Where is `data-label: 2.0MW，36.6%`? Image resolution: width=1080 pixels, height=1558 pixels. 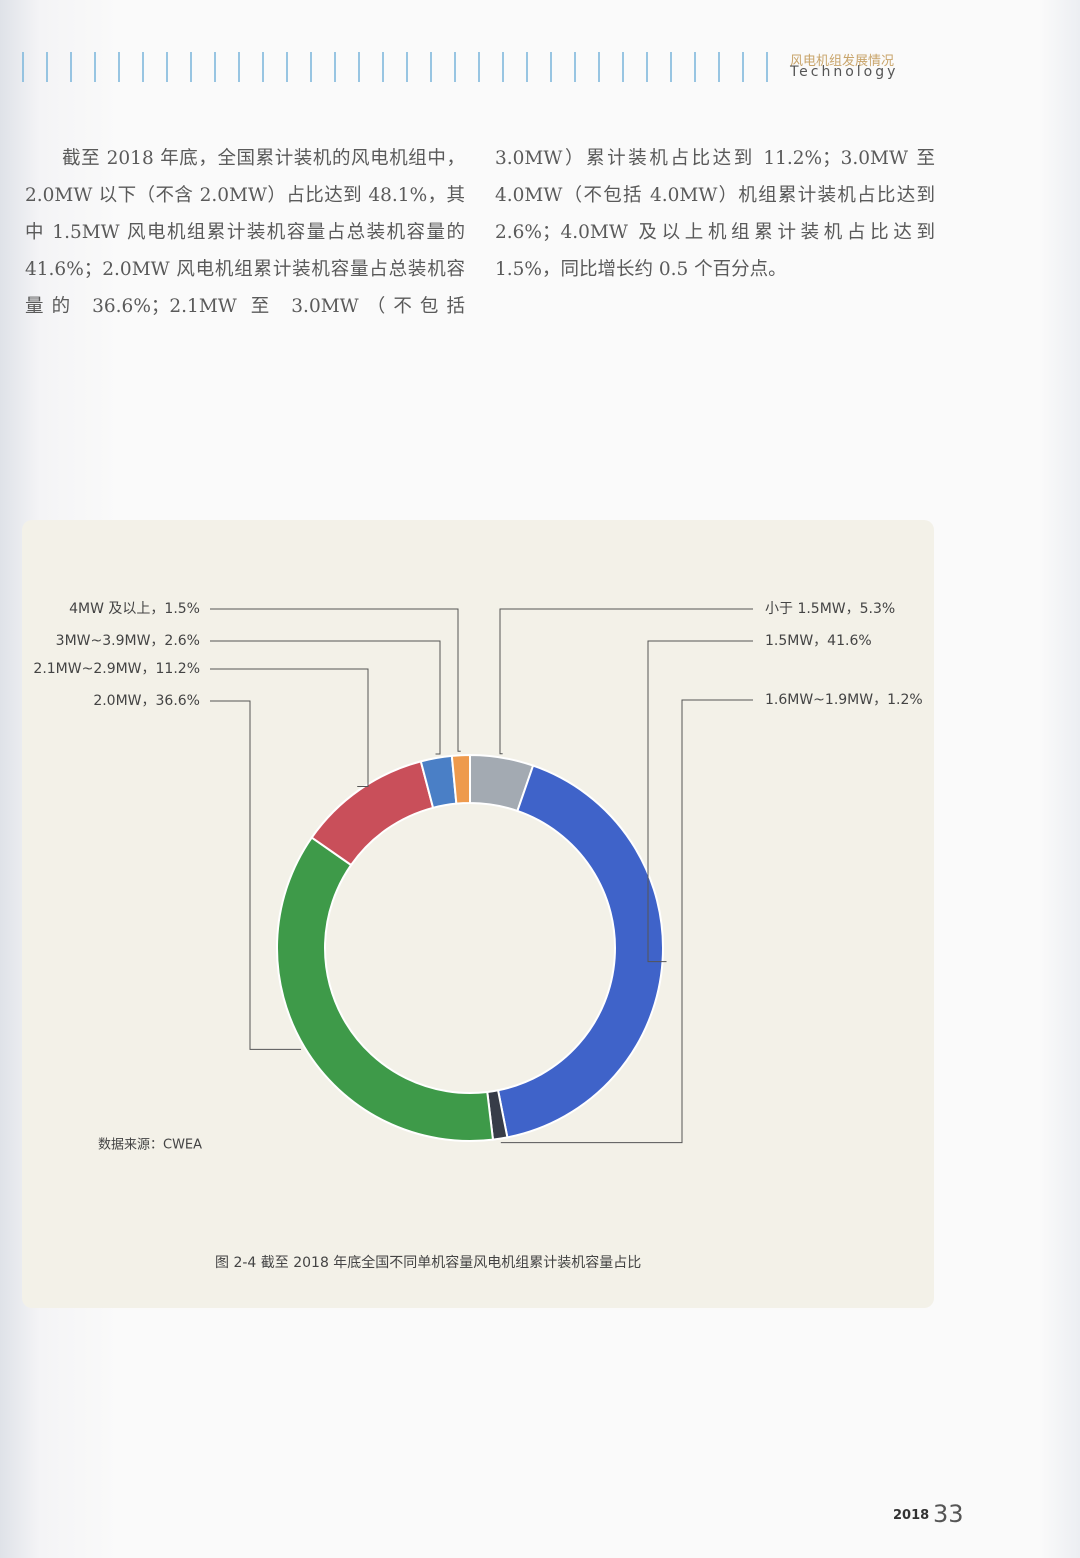
data-label: 2.0MW，36.6% is located at coordinates (146, 701).